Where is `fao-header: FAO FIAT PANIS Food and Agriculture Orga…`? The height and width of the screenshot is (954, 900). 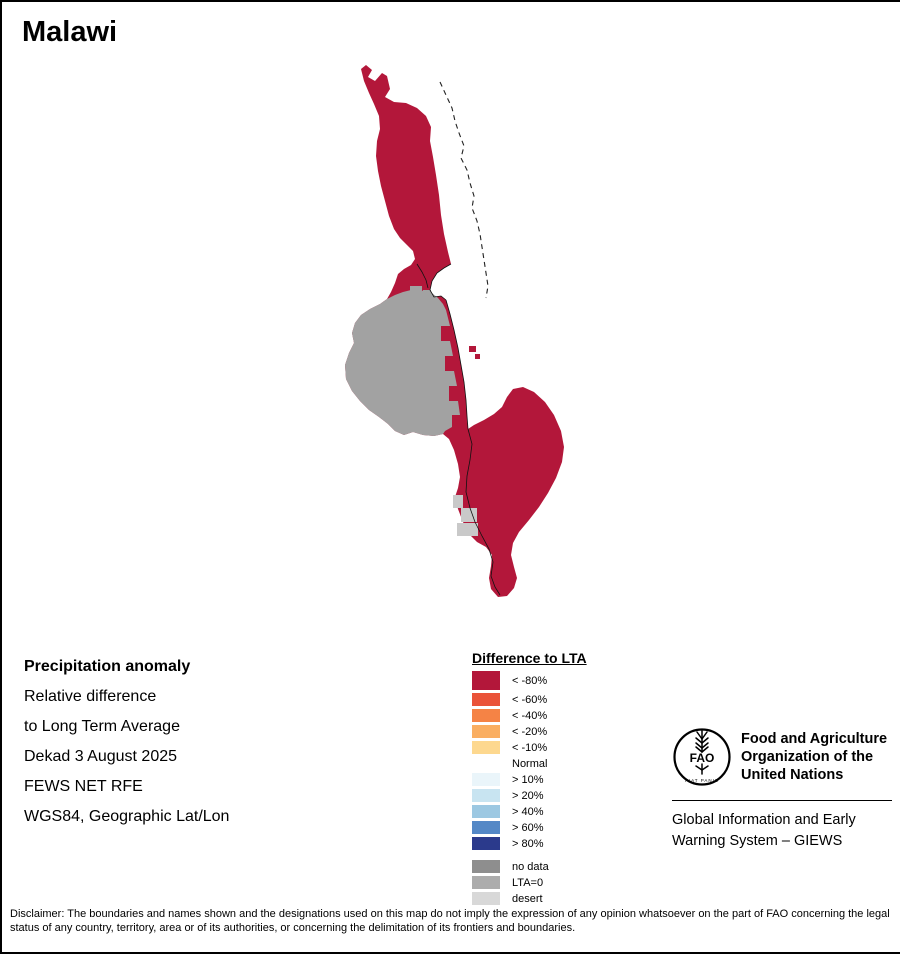 fao-header: FAO FIAT PANIS Food and Agriculture Orga… is located at coordinates (782, 757).